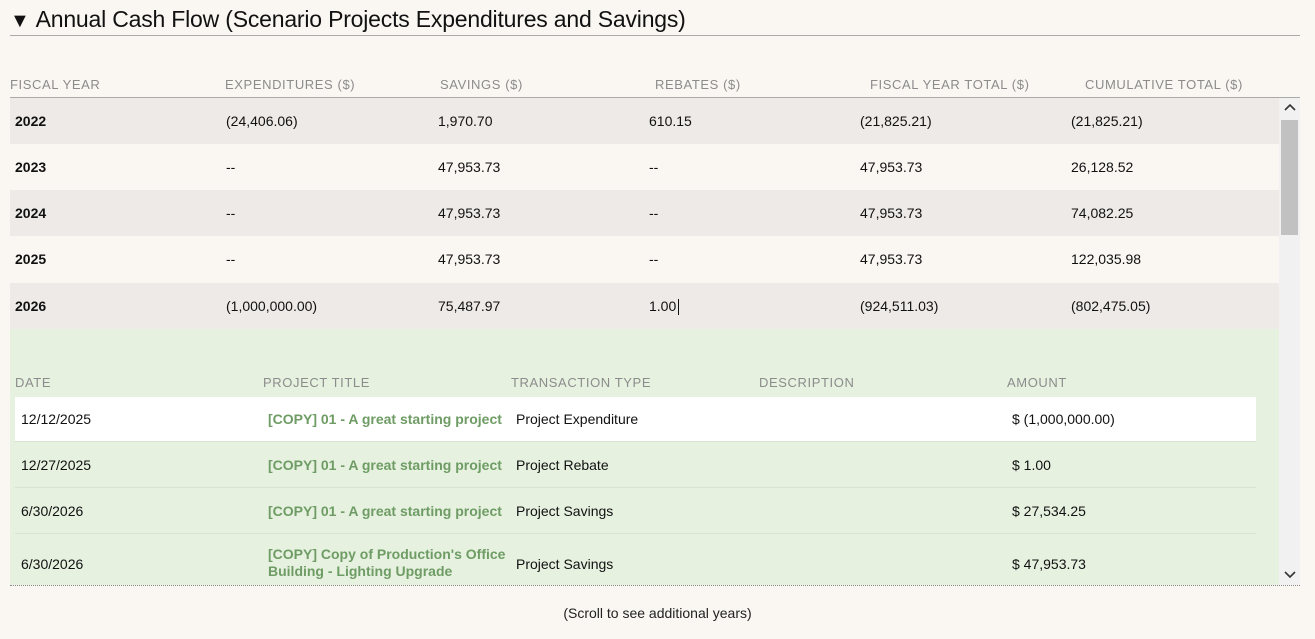  What do you see at coordinates (1049, 511) in the screenshot?
I see `amount-cell: $ 27,534.25` at bounding box center [1049, 511].